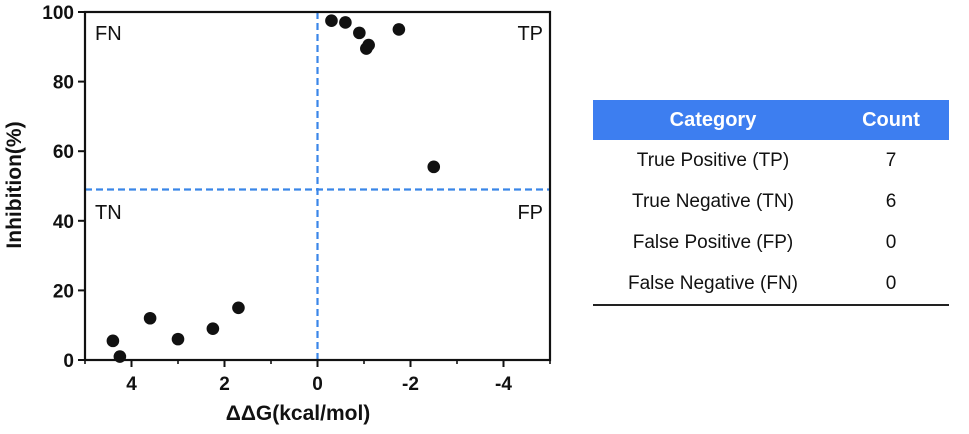  Describe the element at coordinates (410, 384) in the screenshot. I see `x-tick-label: -2` at that location.